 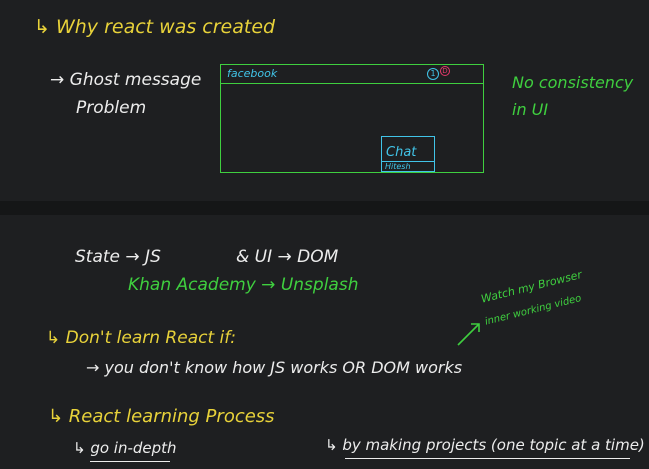 I want to click on no-consistency-text-2: in UI, so click(x=530, y=109).